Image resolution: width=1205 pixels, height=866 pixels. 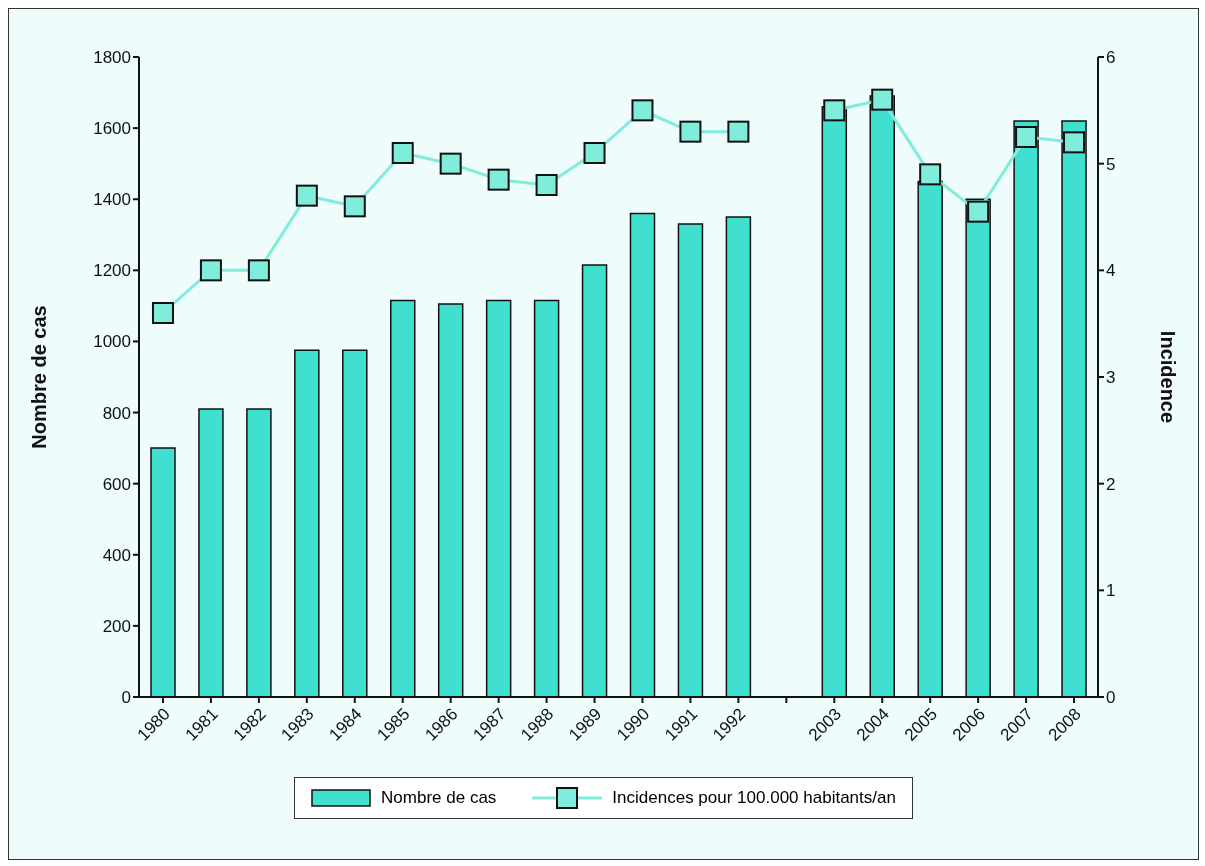 I want to click on y-tick-label: 0, so click(x=126, y=698).